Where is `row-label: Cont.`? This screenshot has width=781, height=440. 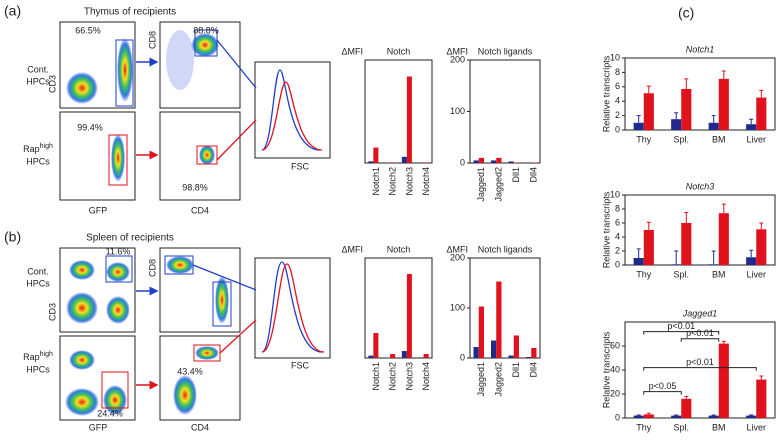
row-label: Cont. is located at coordinates (38, 271).